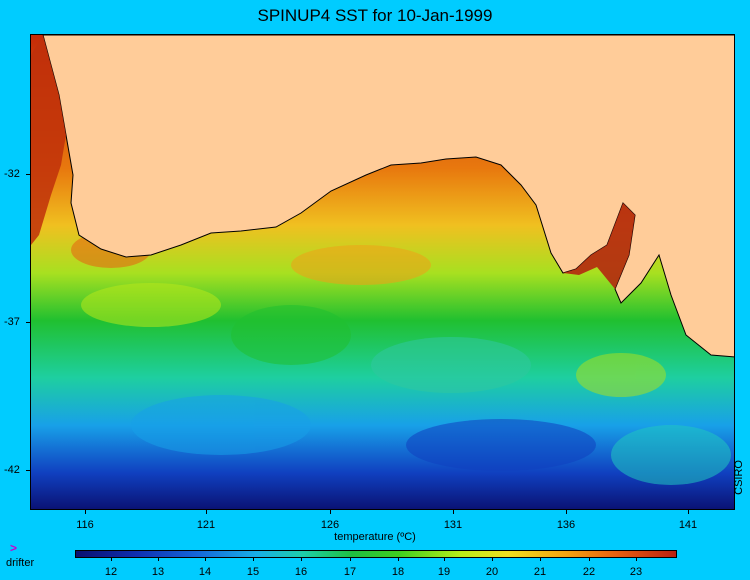 The height and width of the screenshot is (580, 750). Describe the element at coordinates (589, 572) in the screenshot. I see `colorbar-tick-label: 22` at that location.